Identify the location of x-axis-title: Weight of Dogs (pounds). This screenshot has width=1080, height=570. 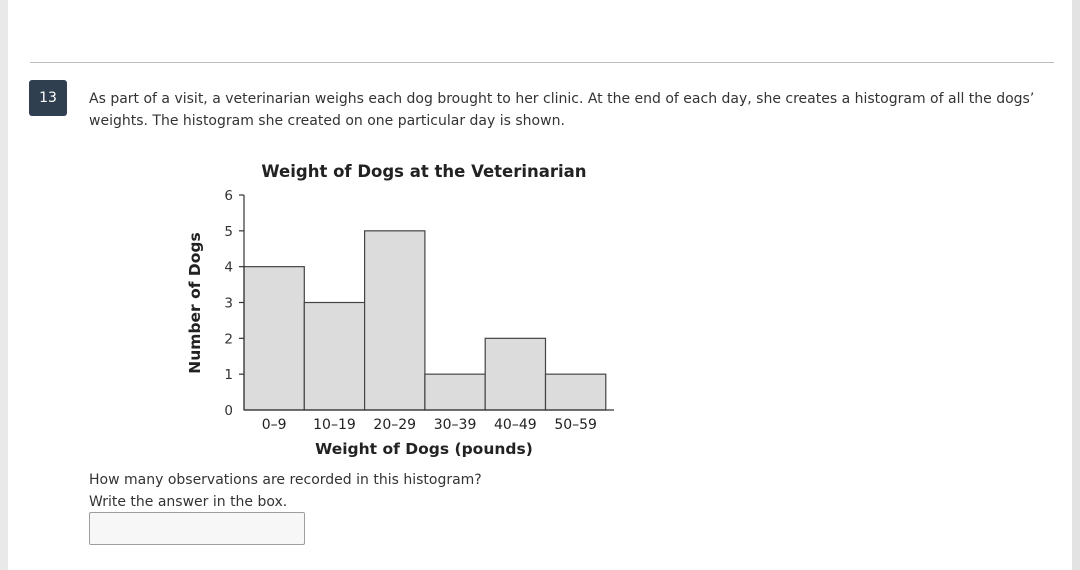
(424, 449).